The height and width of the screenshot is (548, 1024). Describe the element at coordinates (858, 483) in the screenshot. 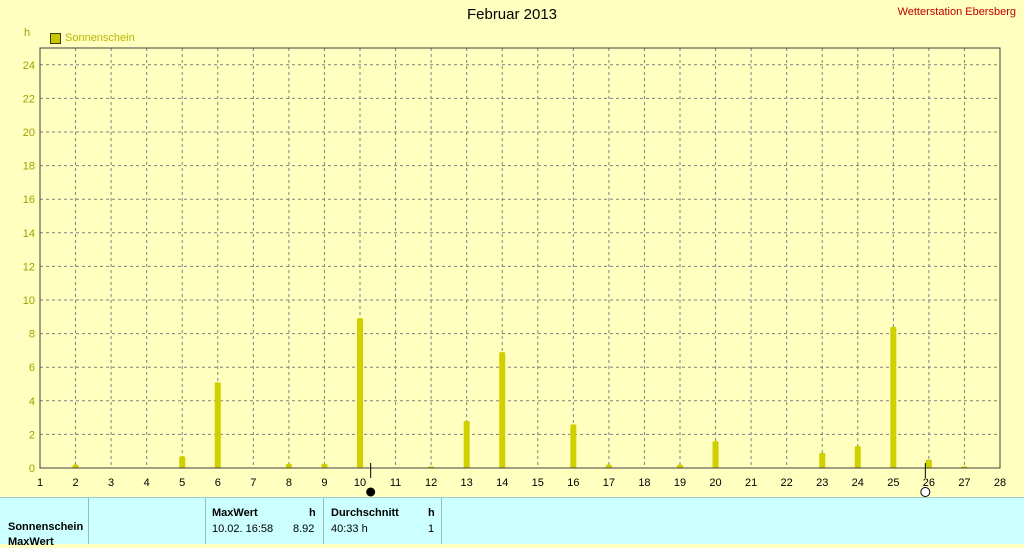

I see `x-tick-label: 24` at that location.